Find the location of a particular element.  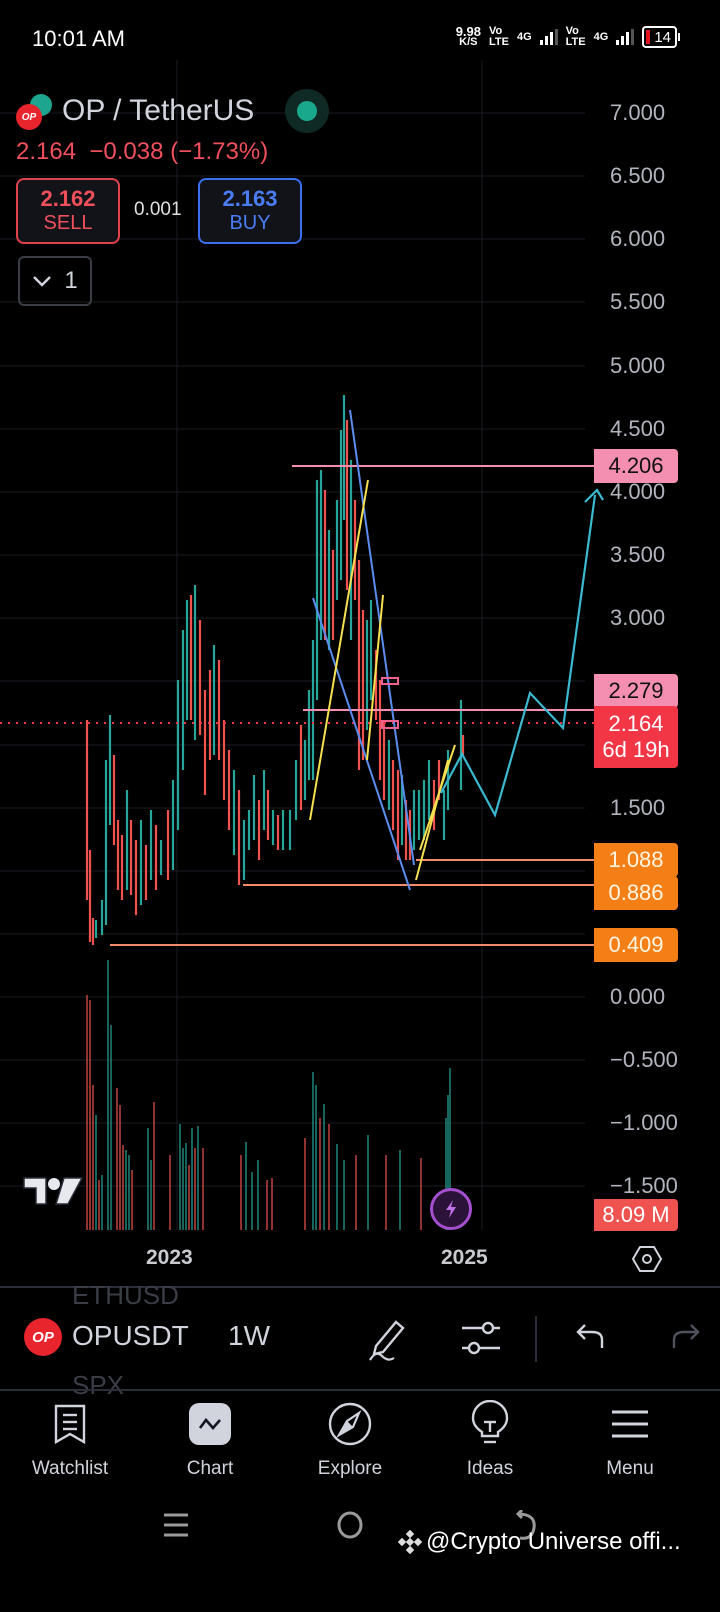

binance-diamond-icon is located at coordinates (410, 1542).